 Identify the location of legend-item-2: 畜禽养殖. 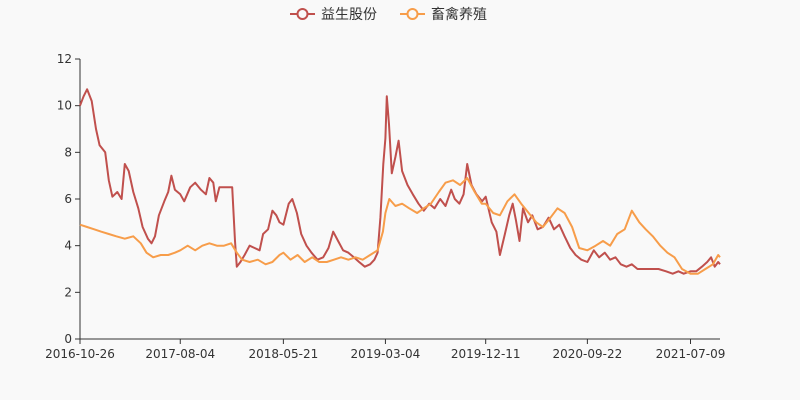
(443, 14).